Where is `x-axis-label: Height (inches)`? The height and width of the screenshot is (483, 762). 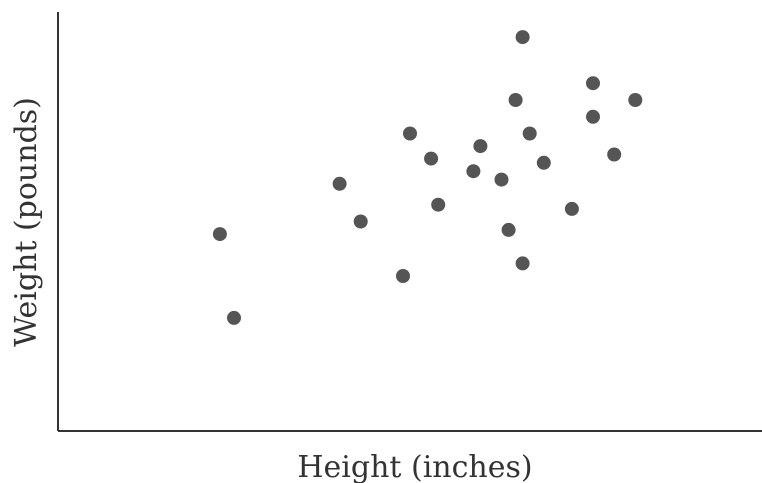 x-axis-label: Height (inches) is located at coordinates (414, 466).